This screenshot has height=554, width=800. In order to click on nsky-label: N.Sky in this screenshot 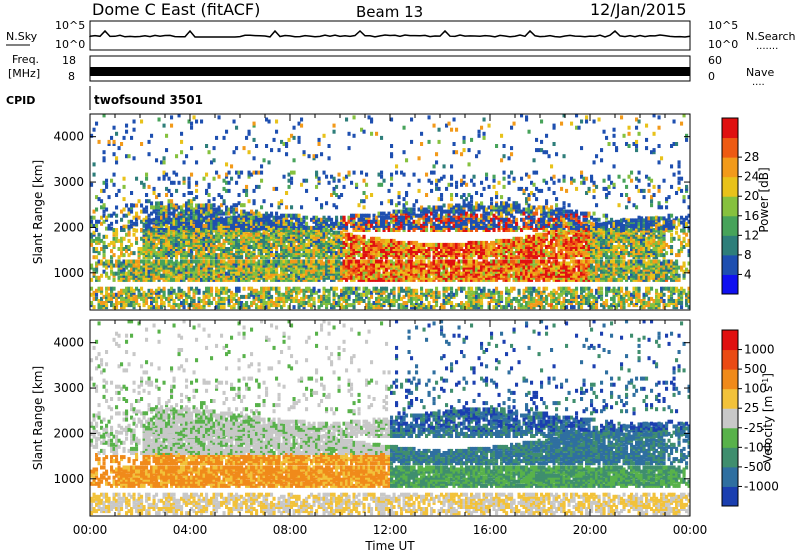, I will do `click(22, 36)`.